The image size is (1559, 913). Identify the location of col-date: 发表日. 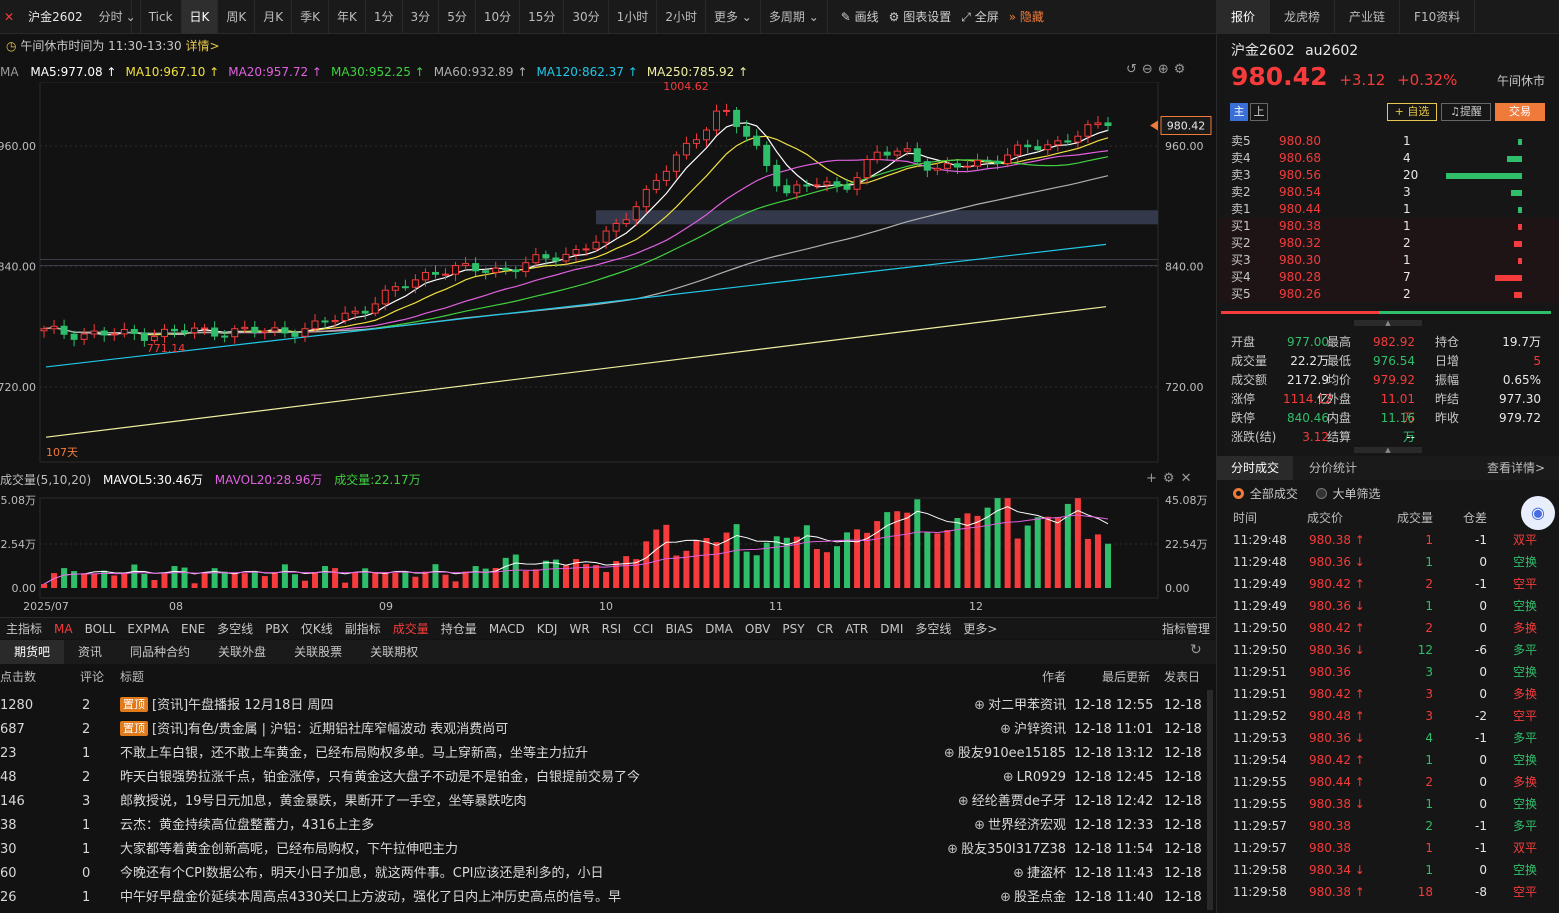
(1182, 677).